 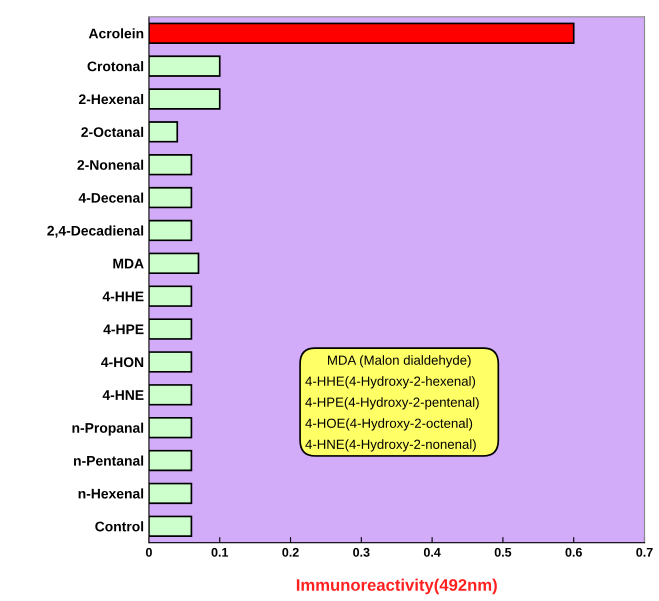 What do you see at coordinates (574, 552) in the screenshot?
I see `x-tick-label: 0.6` at bounding box center [574, 552].